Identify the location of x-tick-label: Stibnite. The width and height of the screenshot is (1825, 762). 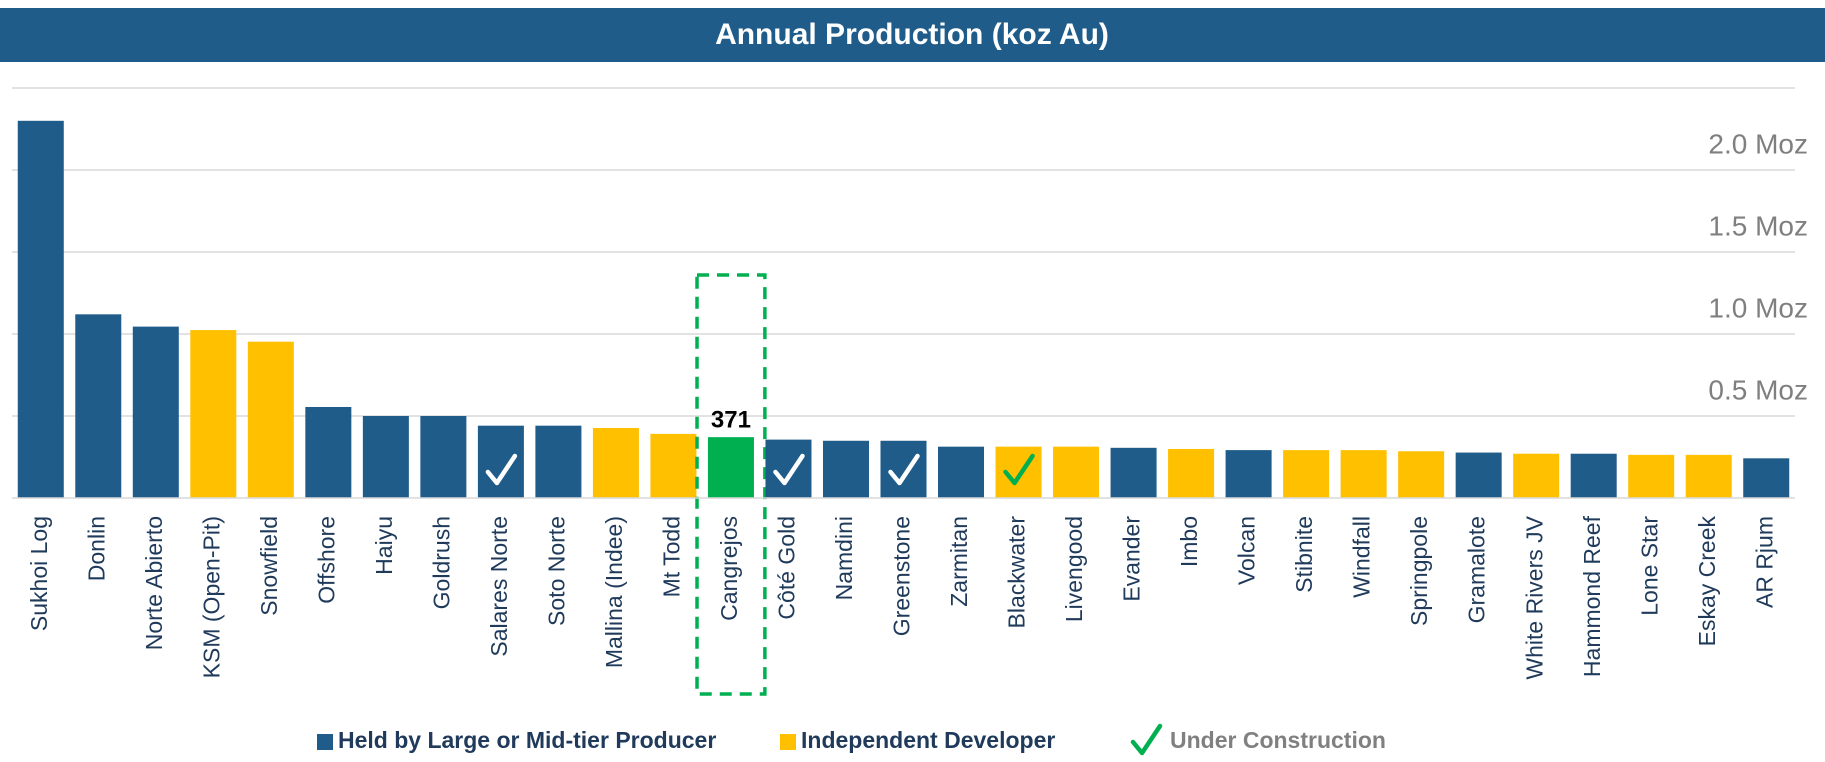
(1304, 554).